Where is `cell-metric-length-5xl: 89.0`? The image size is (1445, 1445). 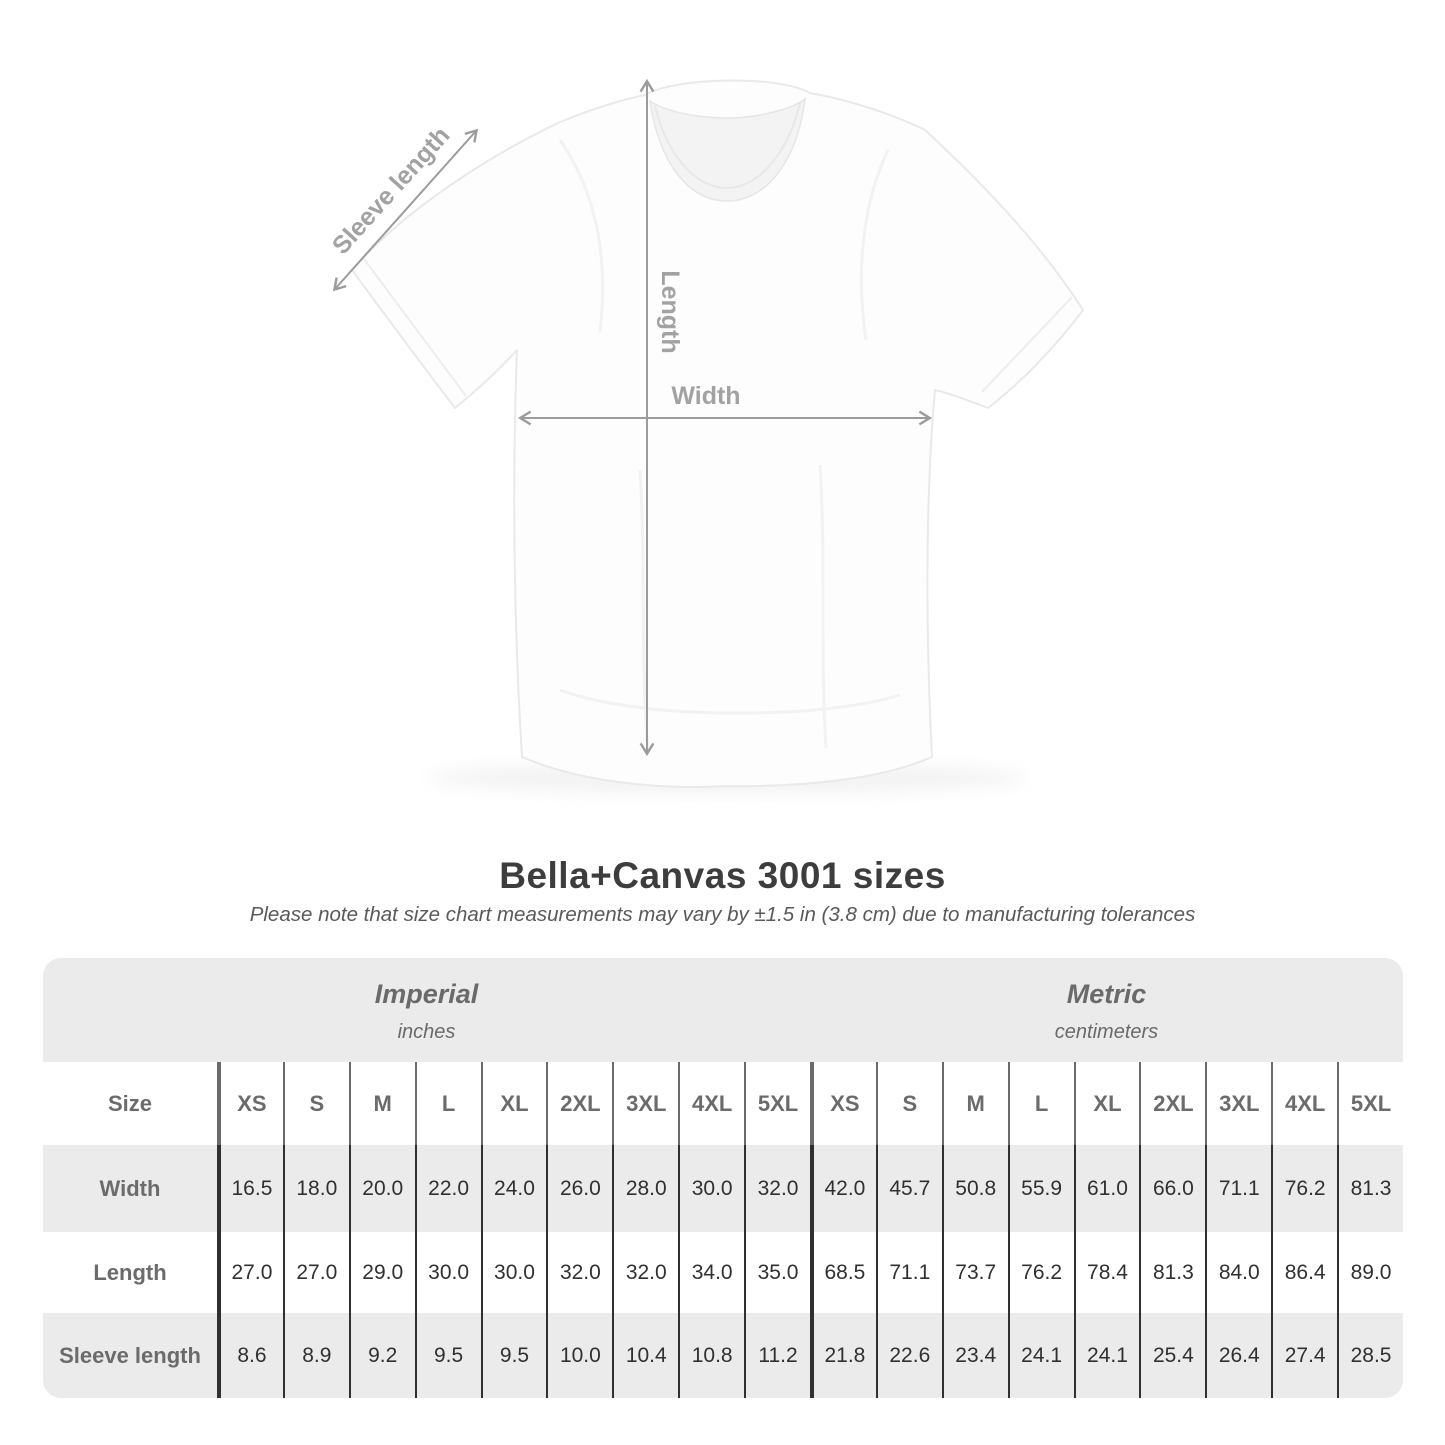
cell-metric-length-5xl: 89.0 is located at coordinates (1370, 1272).